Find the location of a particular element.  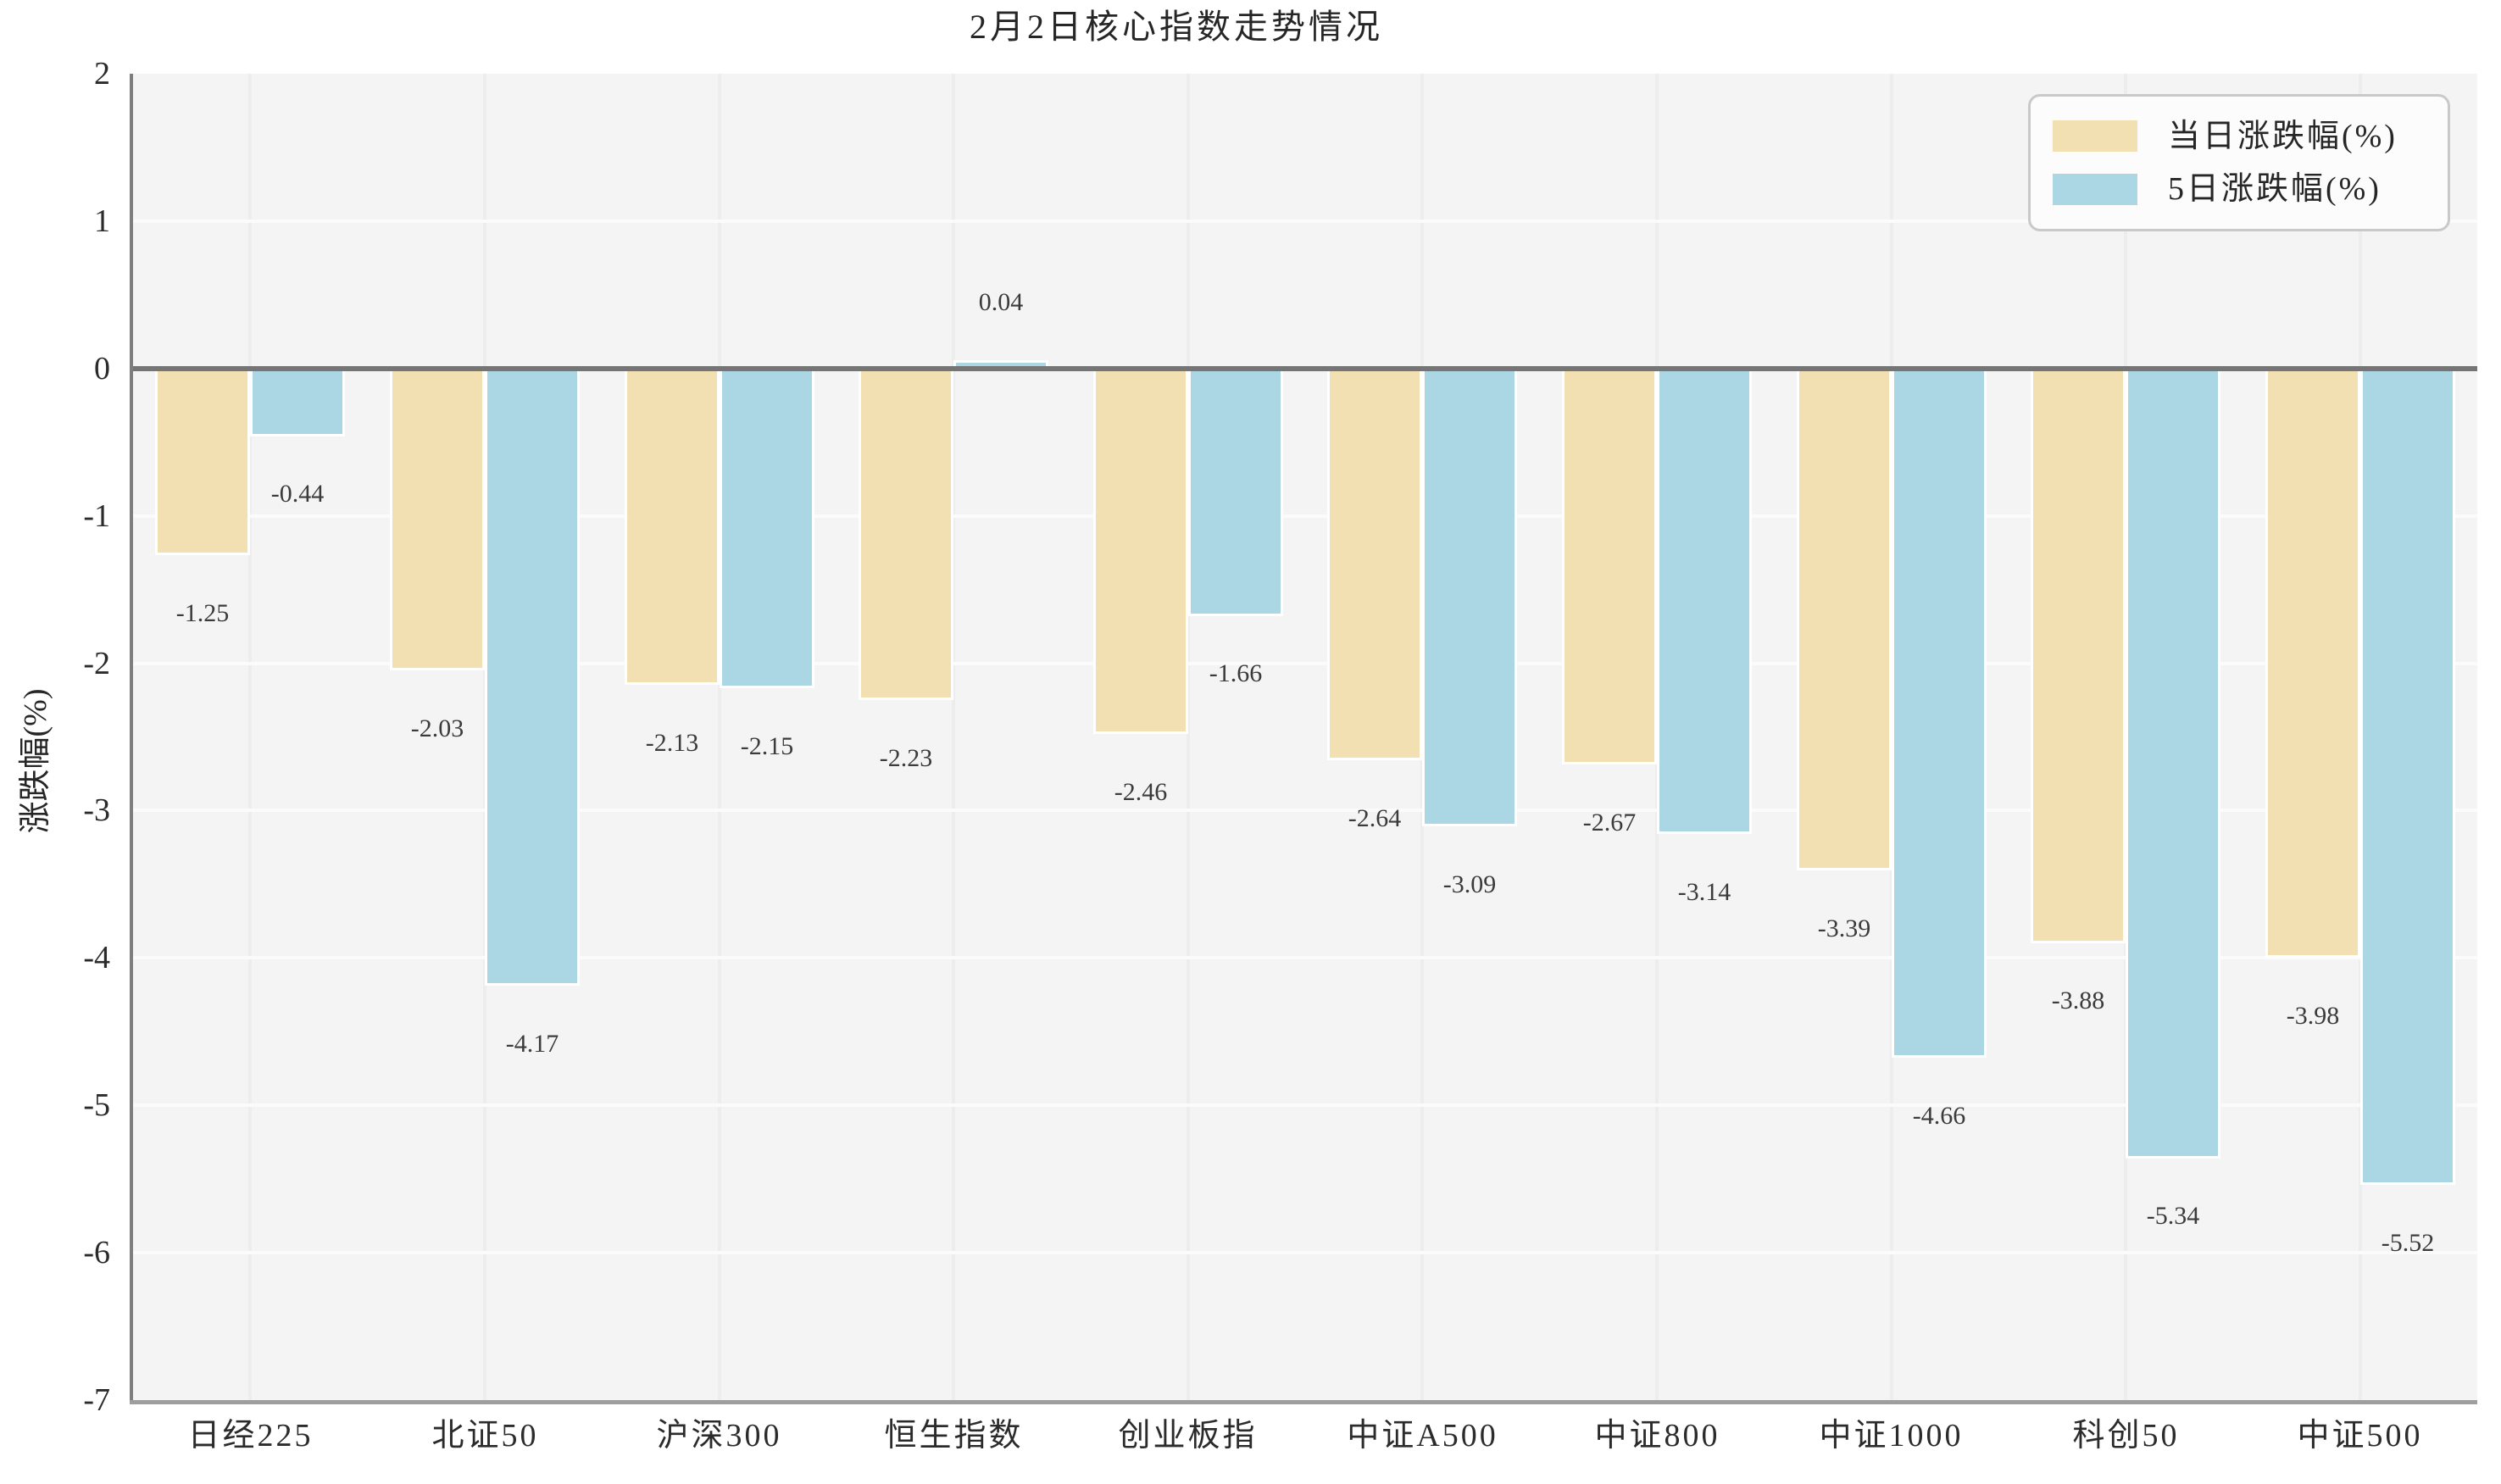

x-tick-label: 中证A500 is located at coordinates (1422, 1436).